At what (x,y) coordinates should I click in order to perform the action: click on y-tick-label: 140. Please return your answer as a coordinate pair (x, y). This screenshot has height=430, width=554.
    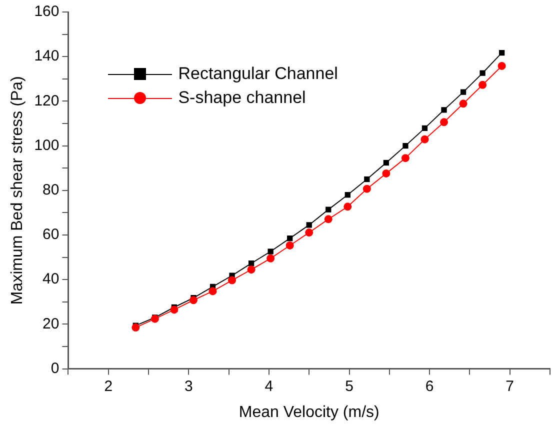
    Looking at the image, I should click on (47, 56).